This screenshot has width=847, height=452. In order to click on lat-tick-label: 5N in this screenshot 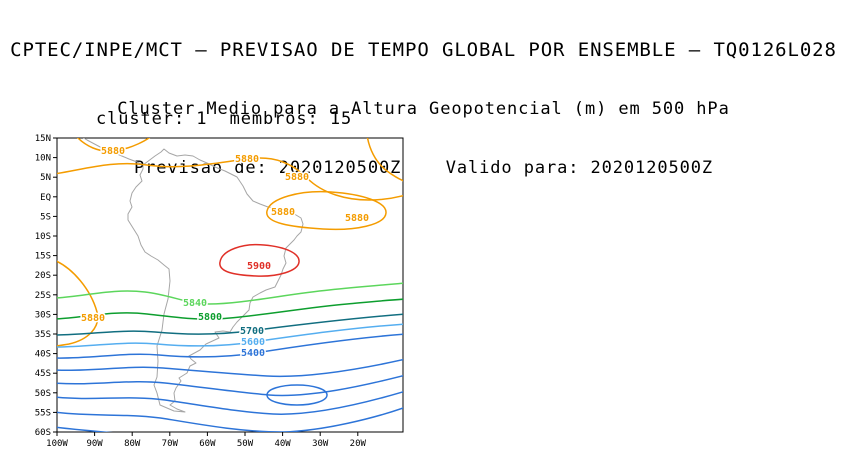, I will do `click(45, 178)`.